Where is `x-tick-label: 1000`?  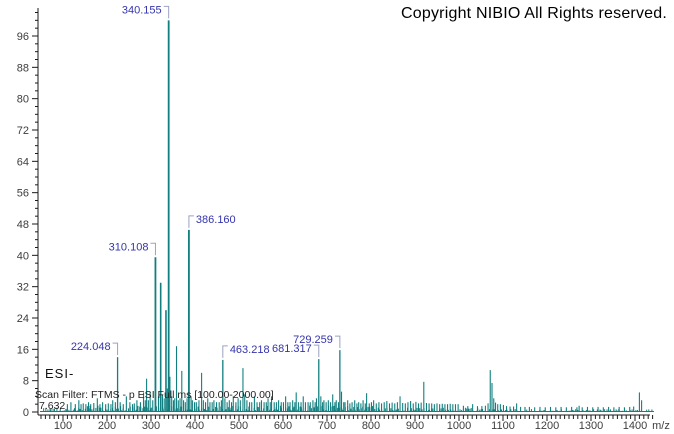
x-tick-label: 1000 is located at coordinates (459, 426).